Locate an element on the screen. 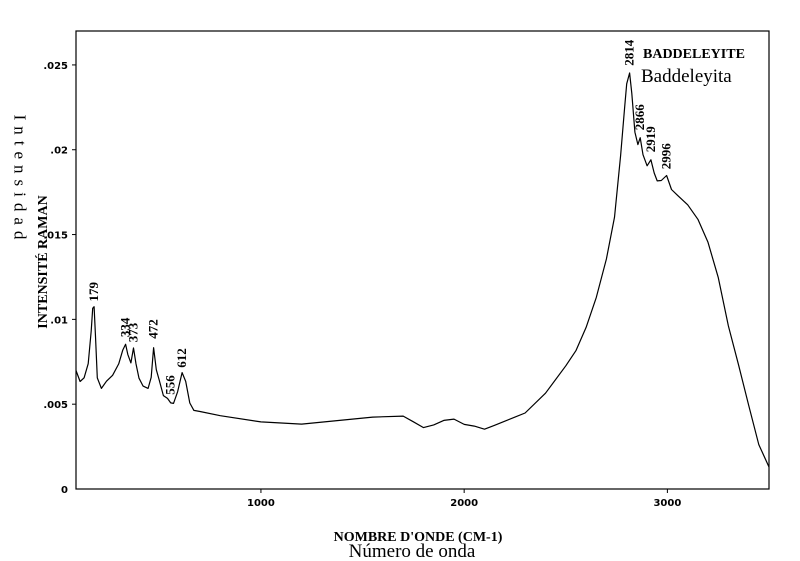  x-tick-label: 3000 is located at coordinates (667, 503).